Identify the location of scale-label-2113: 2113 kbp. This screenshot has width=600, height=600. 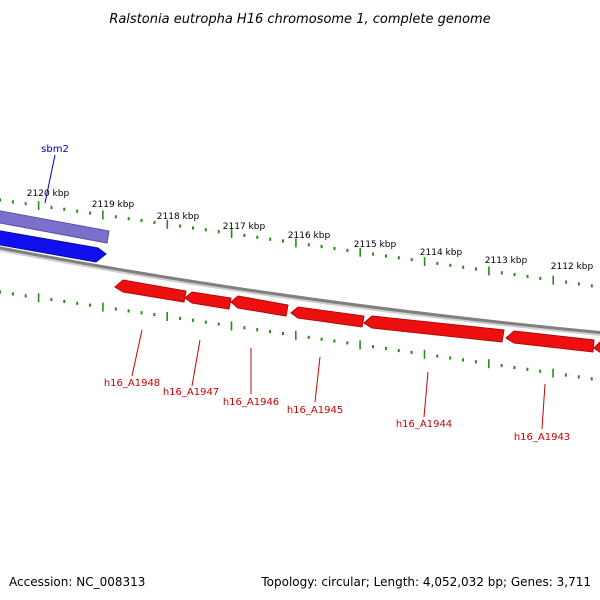
(506, 261).